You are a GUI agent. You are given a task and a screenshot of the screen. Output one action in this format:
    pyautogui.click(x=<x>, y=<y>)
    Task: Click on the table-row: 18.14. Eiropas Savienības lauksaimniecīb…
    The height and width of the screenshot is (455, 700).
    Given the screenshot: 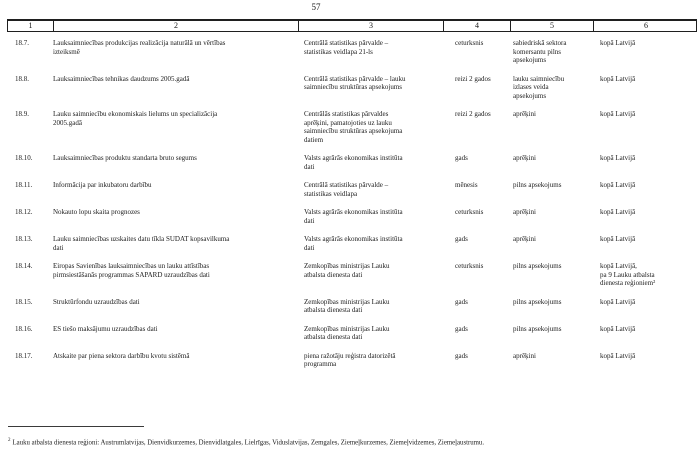 What is the action you would take?
    pyautogui.click(x=352, y=275)
    